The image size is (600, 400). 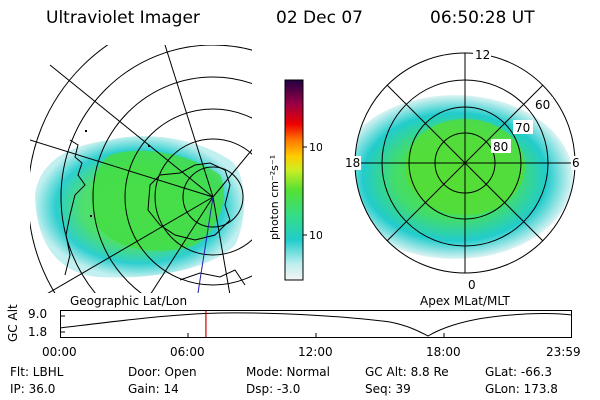 I want to click on info-mode: Mode: Normal, so click(x=288, y=372).